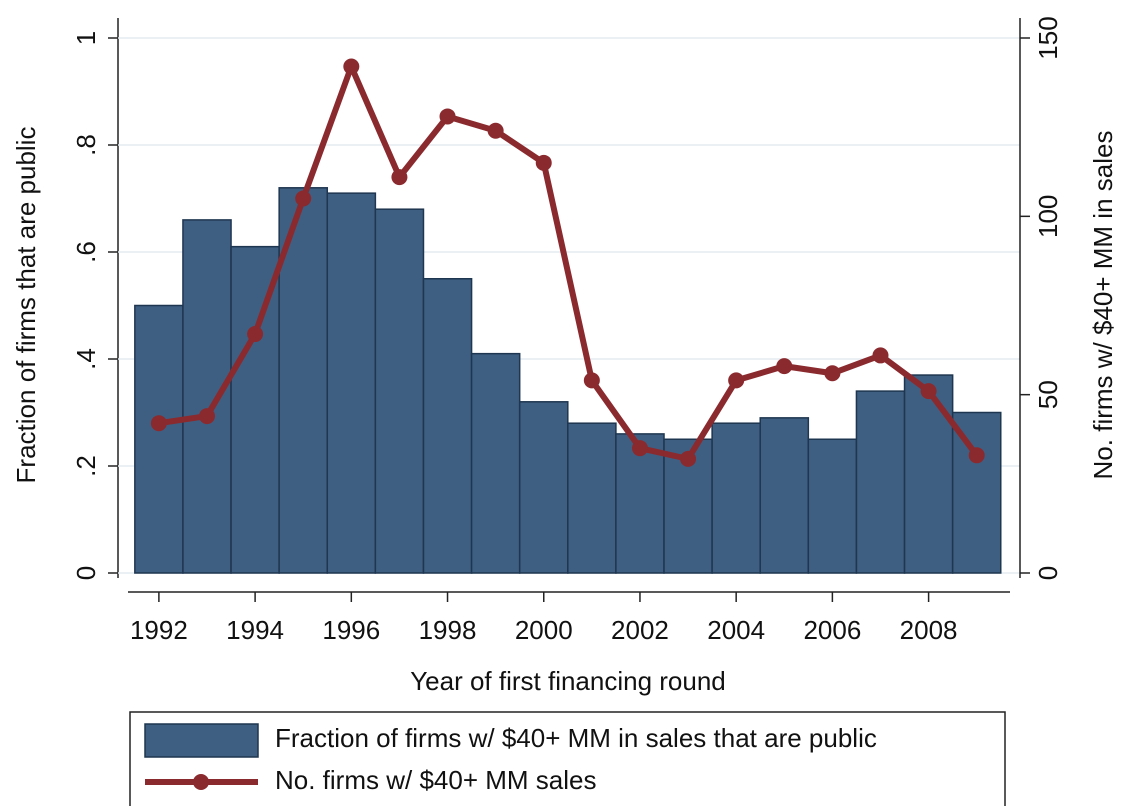 The image size is (1125, 806). I want to click on y2-tick-label: 50, so click(1048, 394).